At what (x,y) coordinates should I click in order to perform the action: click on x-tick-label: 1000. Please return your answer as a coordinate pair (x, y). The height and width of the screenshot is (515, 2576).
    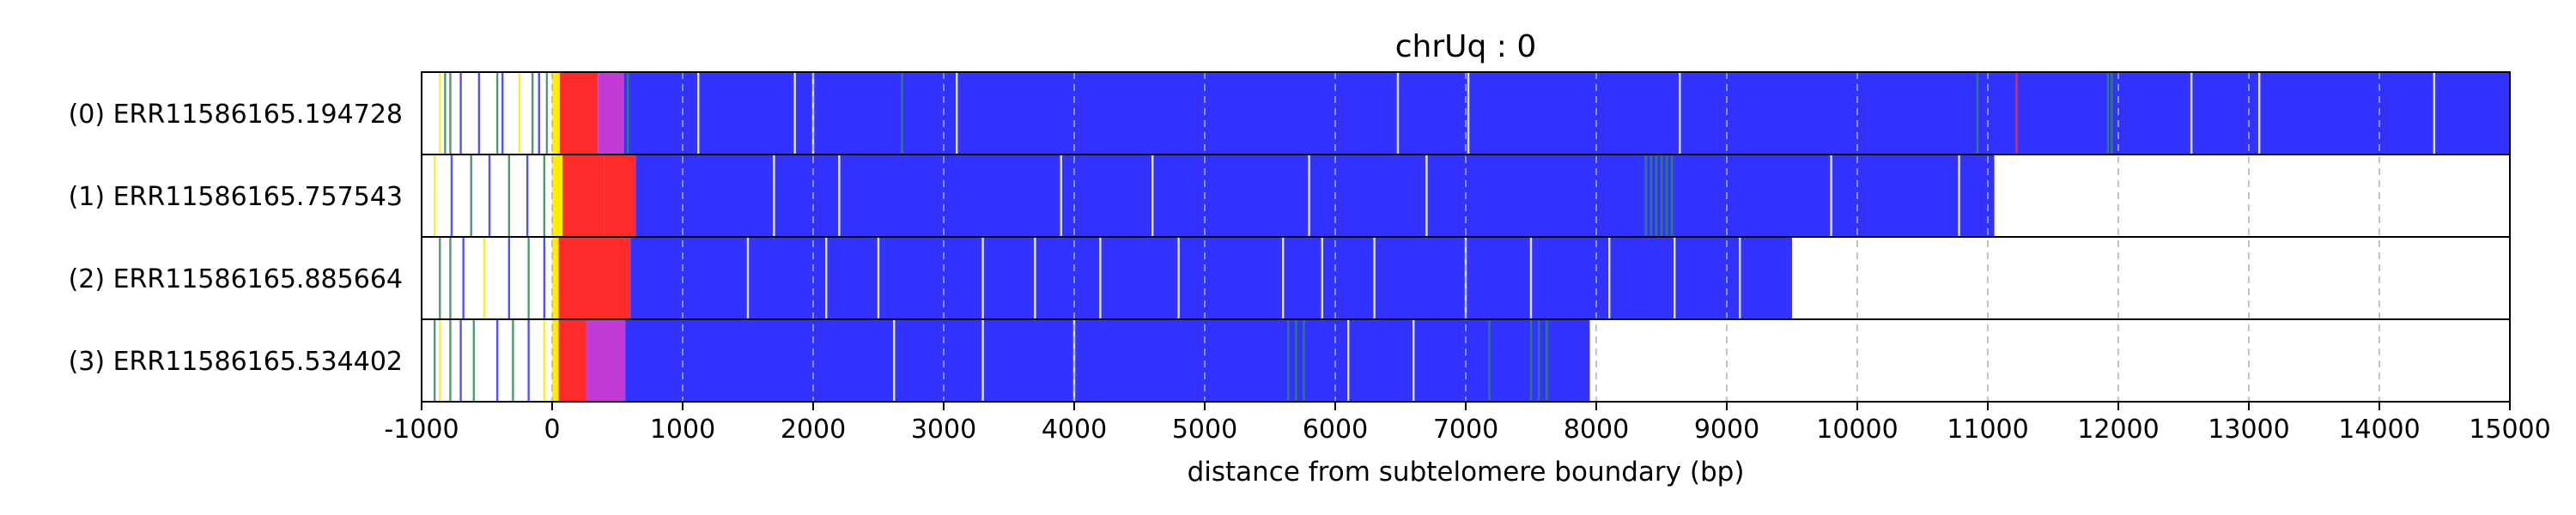
    Looking at the image, I should click on (682, 430).